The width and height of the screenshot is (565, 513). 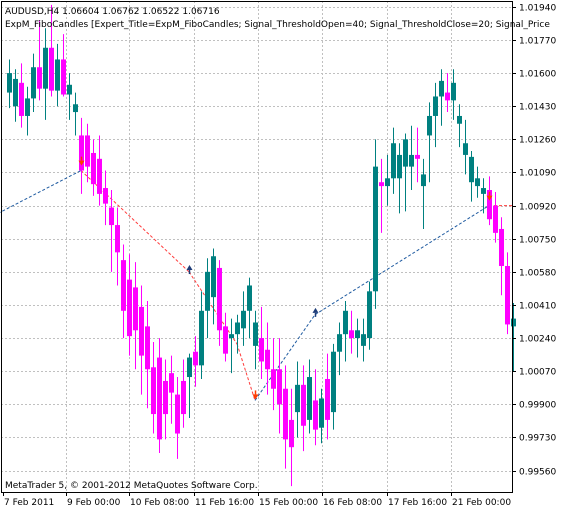 I want to click on x-tick-label: 17 Feb 16:00, so click(x=417, y=503).